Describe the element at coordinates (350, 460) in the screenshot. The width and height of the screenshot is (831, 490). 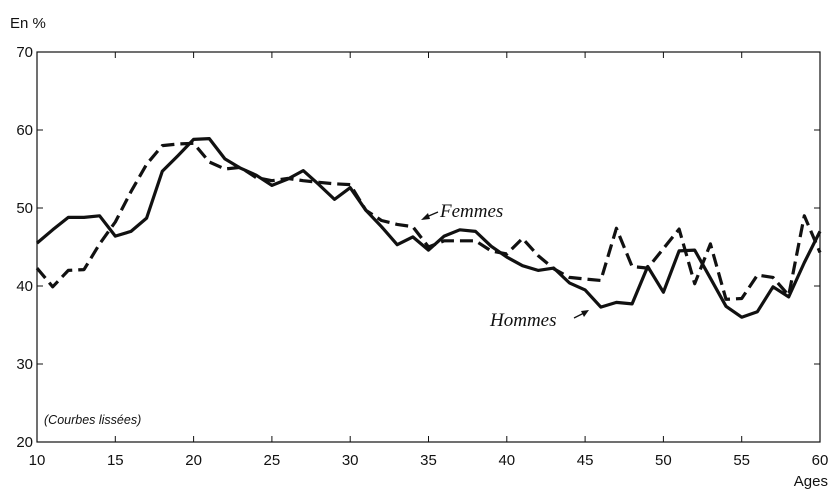
I see `x-tick-label: 30` at that location.